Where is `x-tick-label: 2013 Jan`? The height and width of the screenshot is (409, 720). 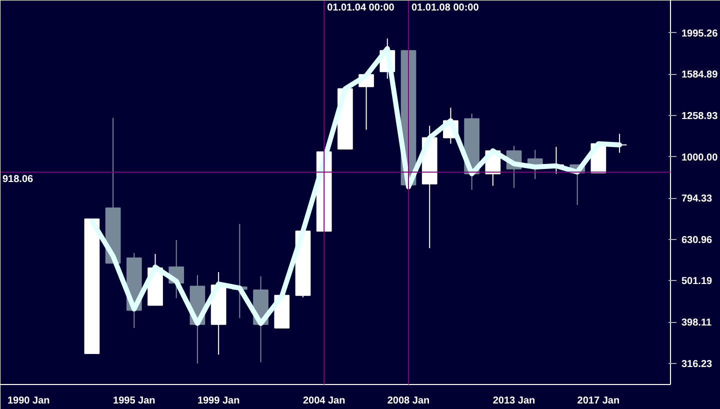
x-tick-label: 2013 Jan is located at coordinates (514, 401).